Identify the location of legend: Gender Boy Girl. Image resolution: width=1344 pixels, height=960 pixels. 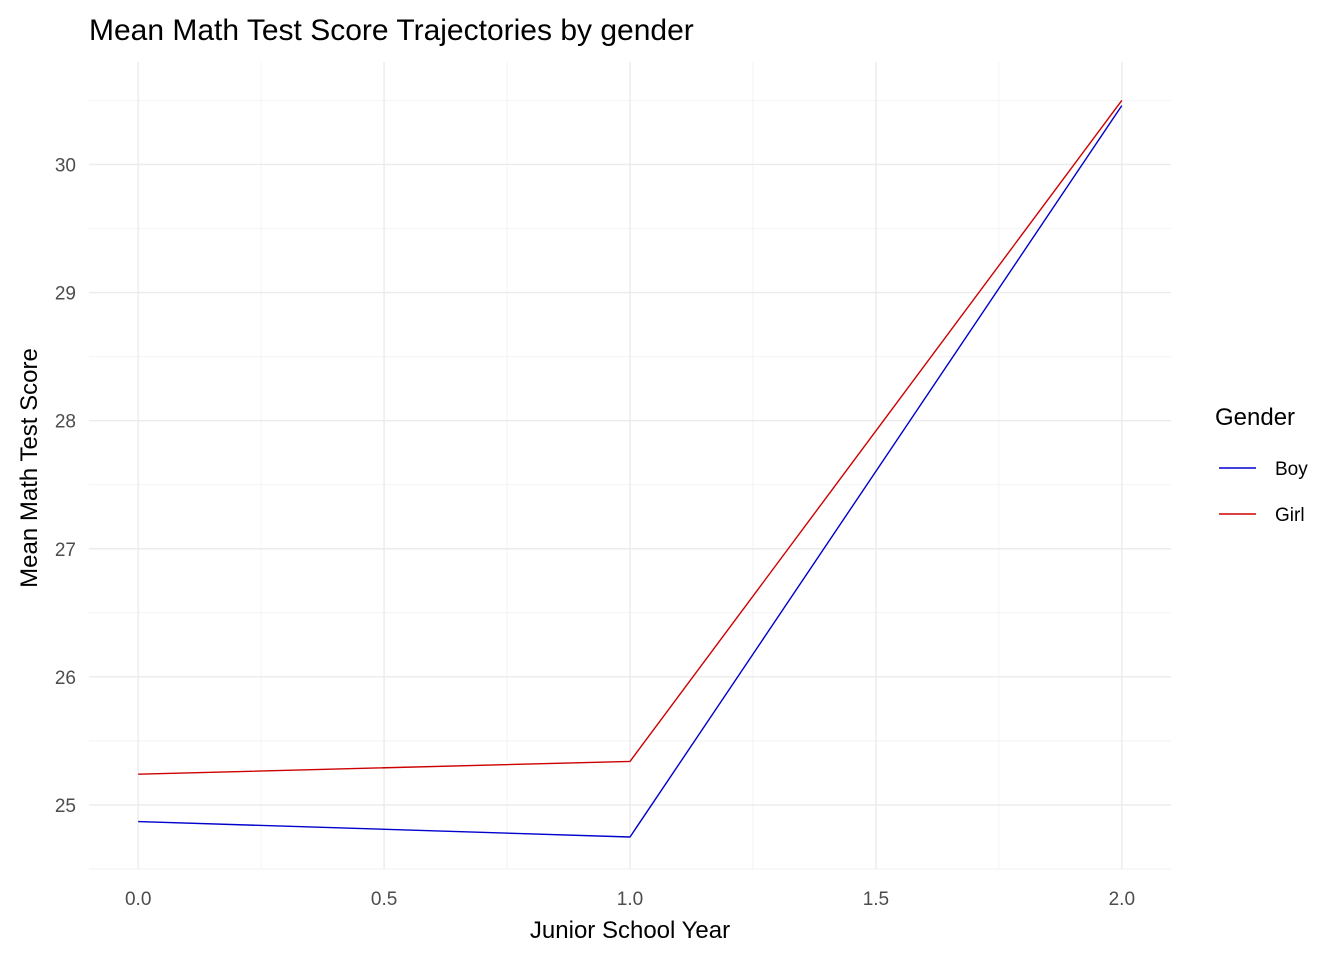
(1261, 465).